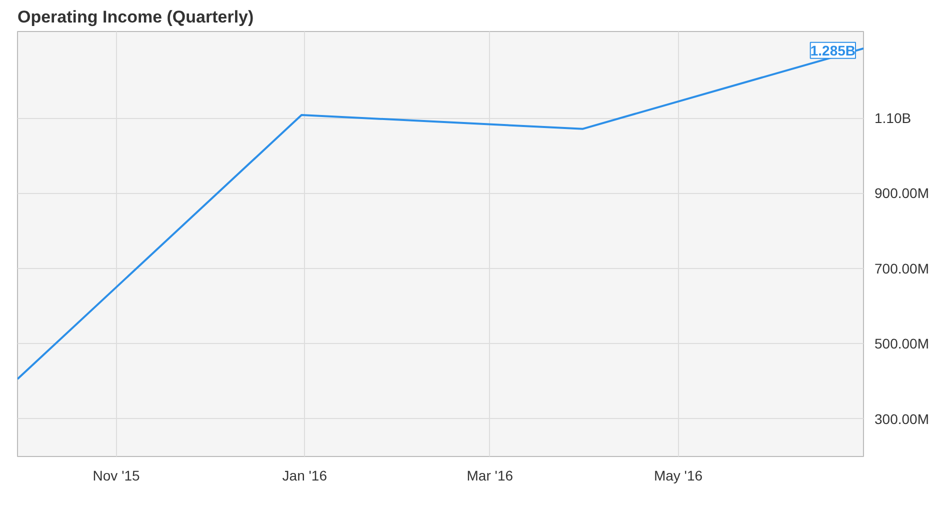 Image resolution: width=931 pixels, height=506 pixels. I want to click on x-tick-label: Jan '16, so click(305, 476).